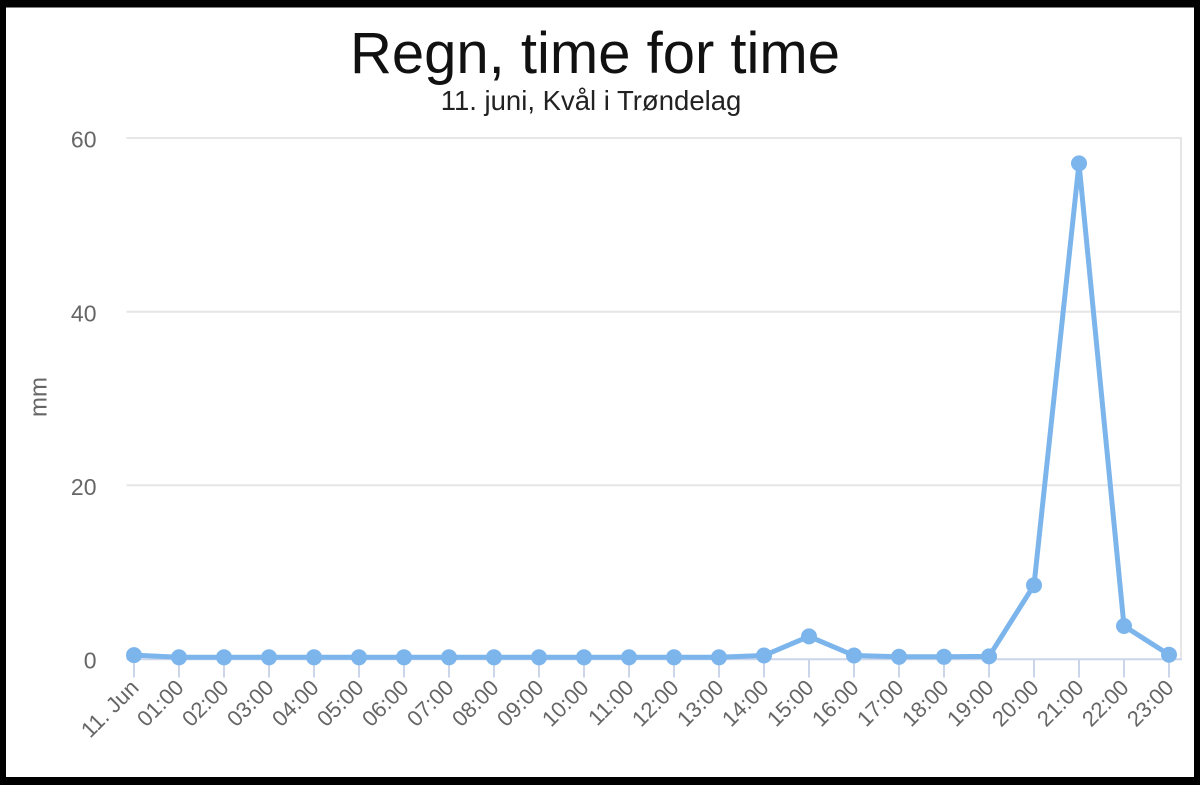  I want to click on svg-text: mm, so click(39, 397).